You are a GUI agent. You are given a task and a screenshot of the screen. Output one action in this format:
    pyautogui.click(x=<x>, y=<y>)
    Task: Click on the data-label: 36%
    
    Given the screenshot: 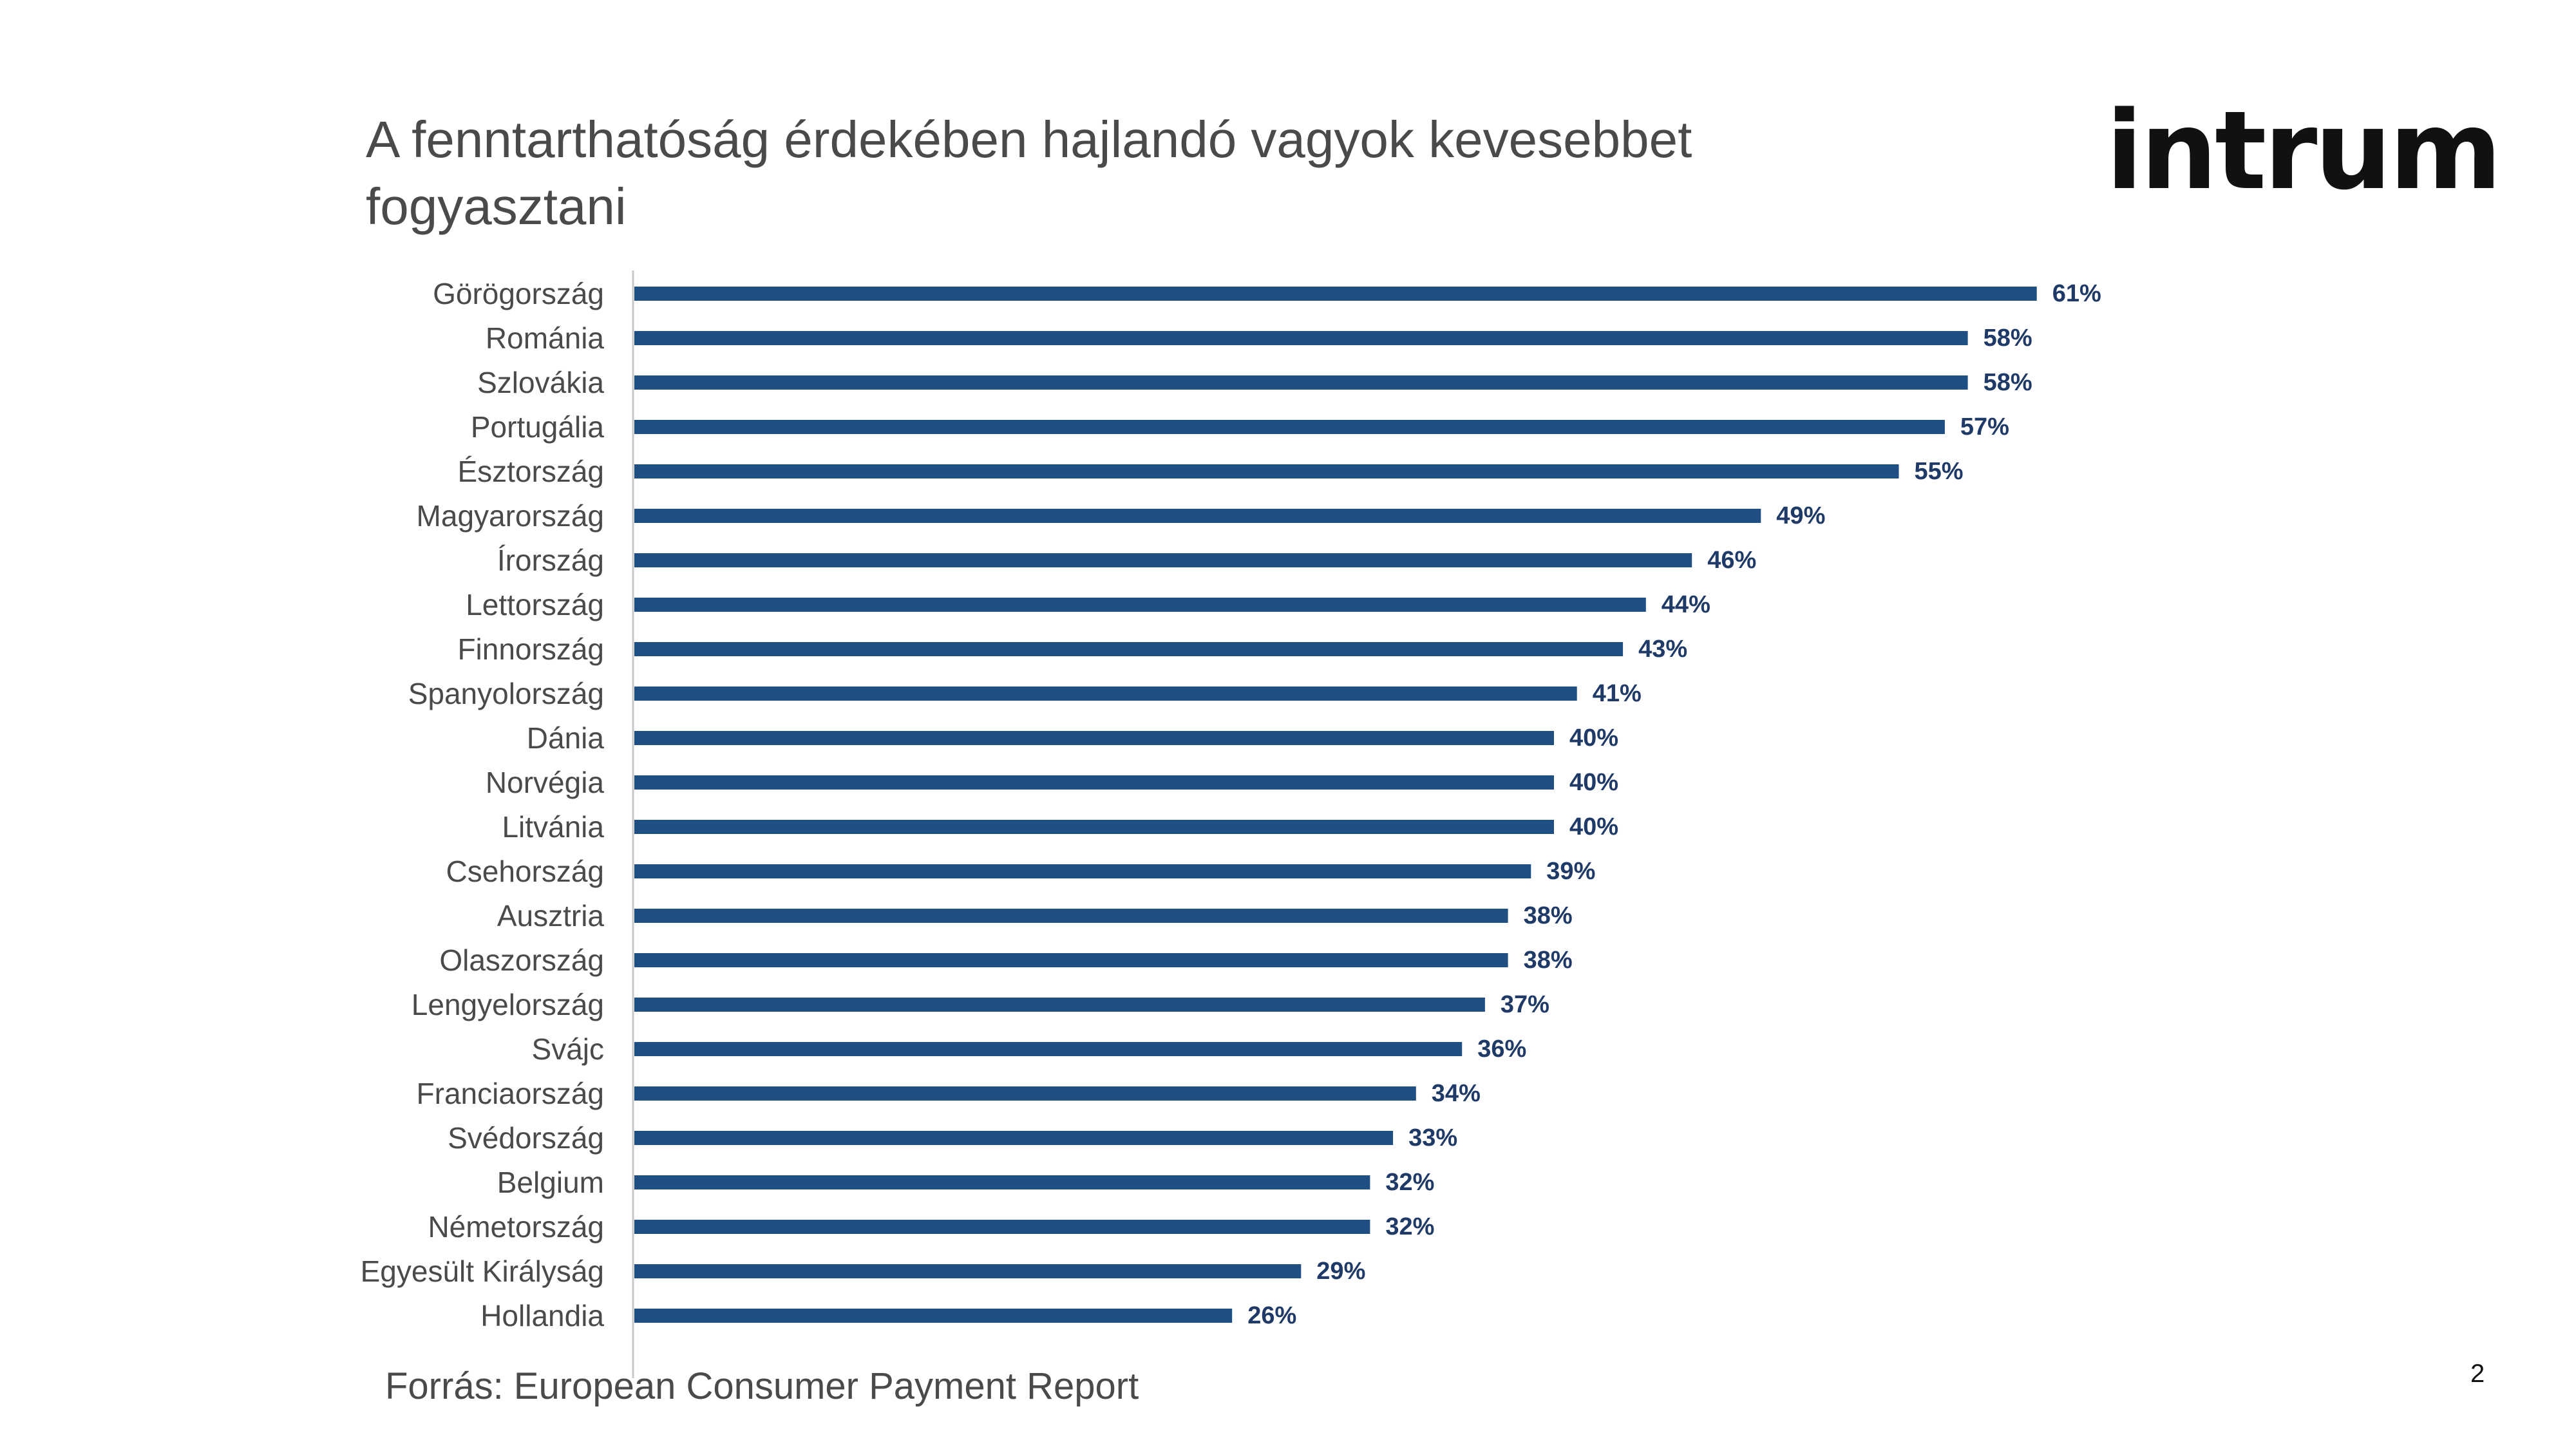 What is the action you would take?
    pyautogui.click(x=1502, y=1049)
    